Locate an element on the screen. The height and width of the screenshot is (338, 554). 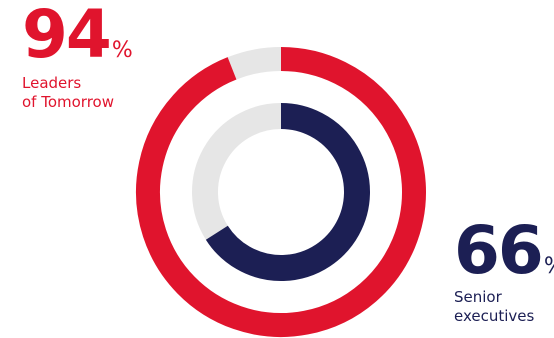
stat-senior-label-line-1: Senior is located at coordinates (504, 297).